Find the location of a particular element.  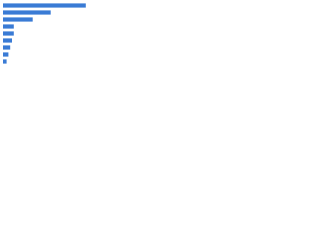

chart is located at coordinates (44, 33).